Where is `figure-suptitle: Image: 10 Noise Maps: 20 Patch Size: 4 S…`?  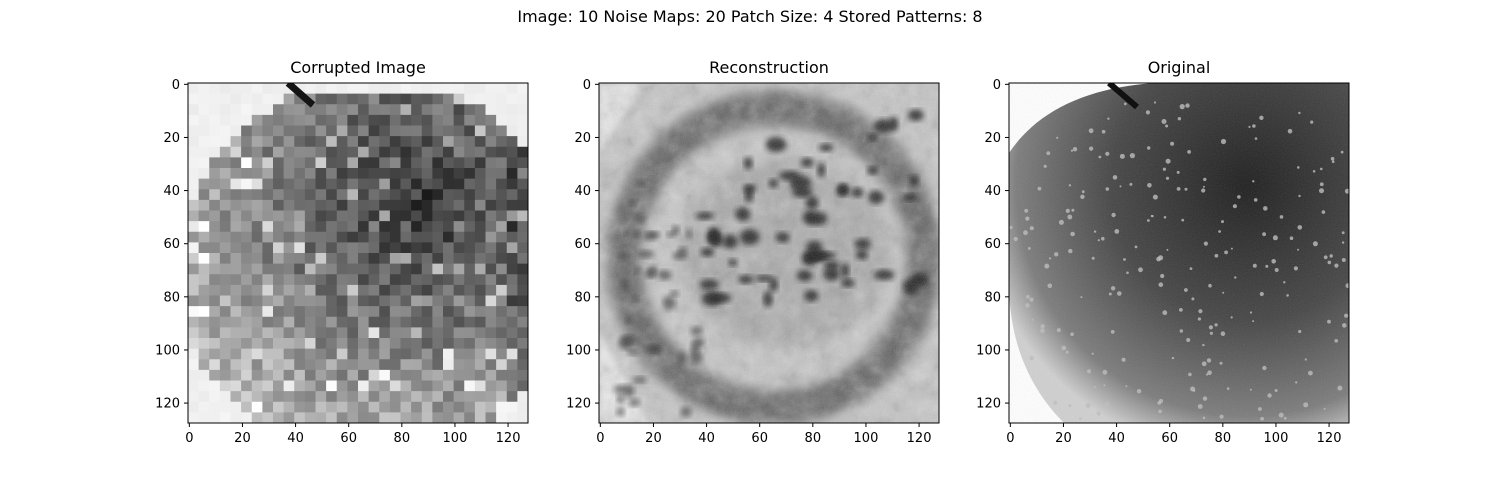
figure-suptitle: Image: 10 Noise Maps: 20 Patch Size: 4 S… is located at coordinates (750, 16).